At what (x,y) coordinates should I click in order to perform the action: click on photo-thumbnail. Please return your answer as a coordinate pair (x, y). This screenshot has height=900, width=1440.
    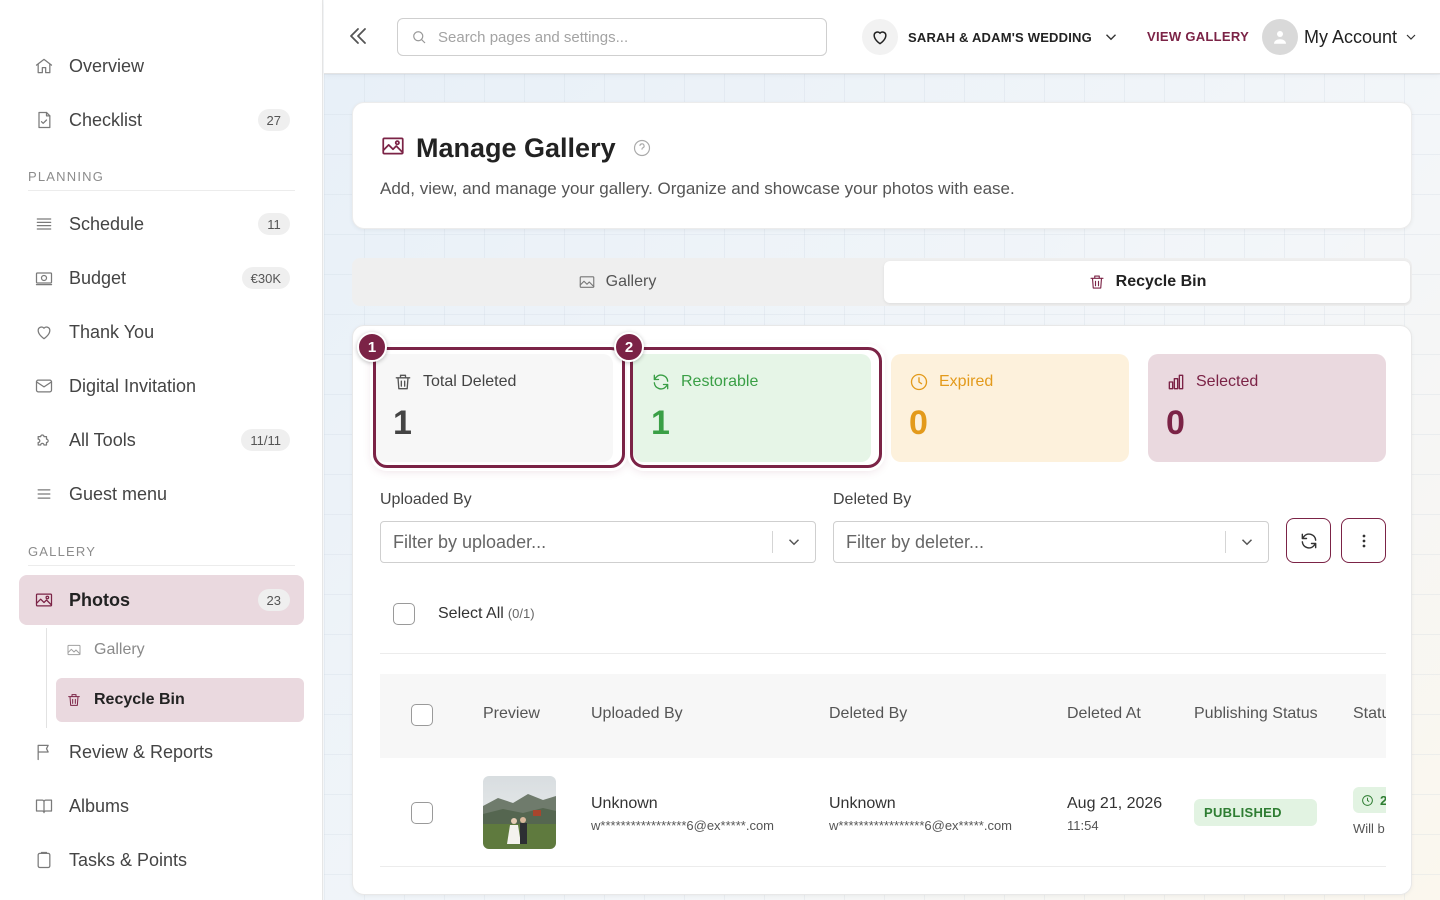
    Looking at the image, I should click on (519, 812).